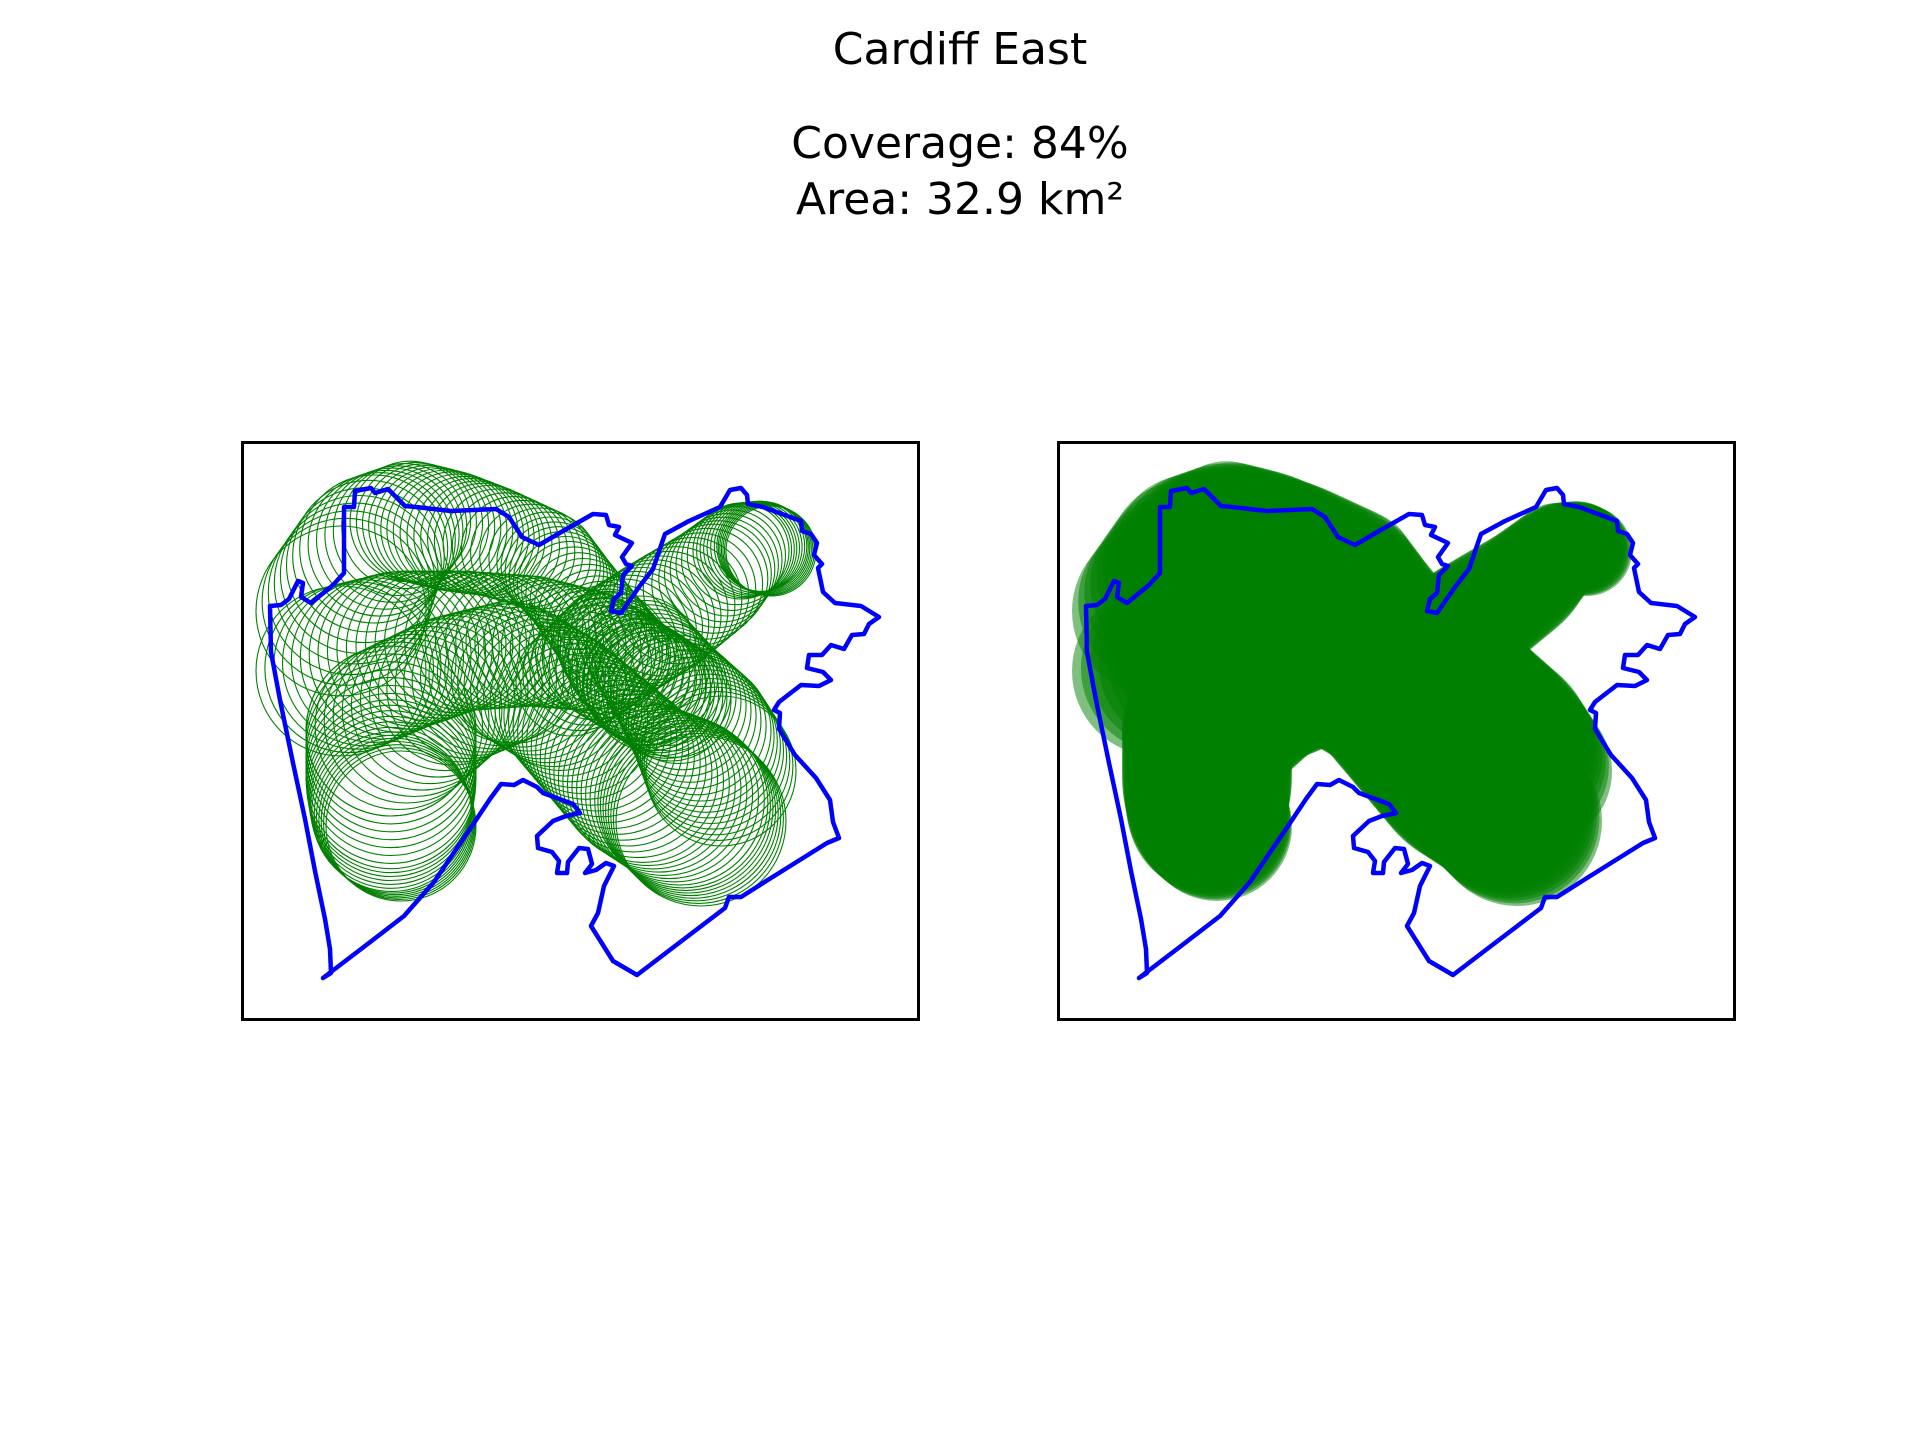 This screenshot has height=1440, width=1920. I want to click on map-panel-filled, so click(1396, 731).